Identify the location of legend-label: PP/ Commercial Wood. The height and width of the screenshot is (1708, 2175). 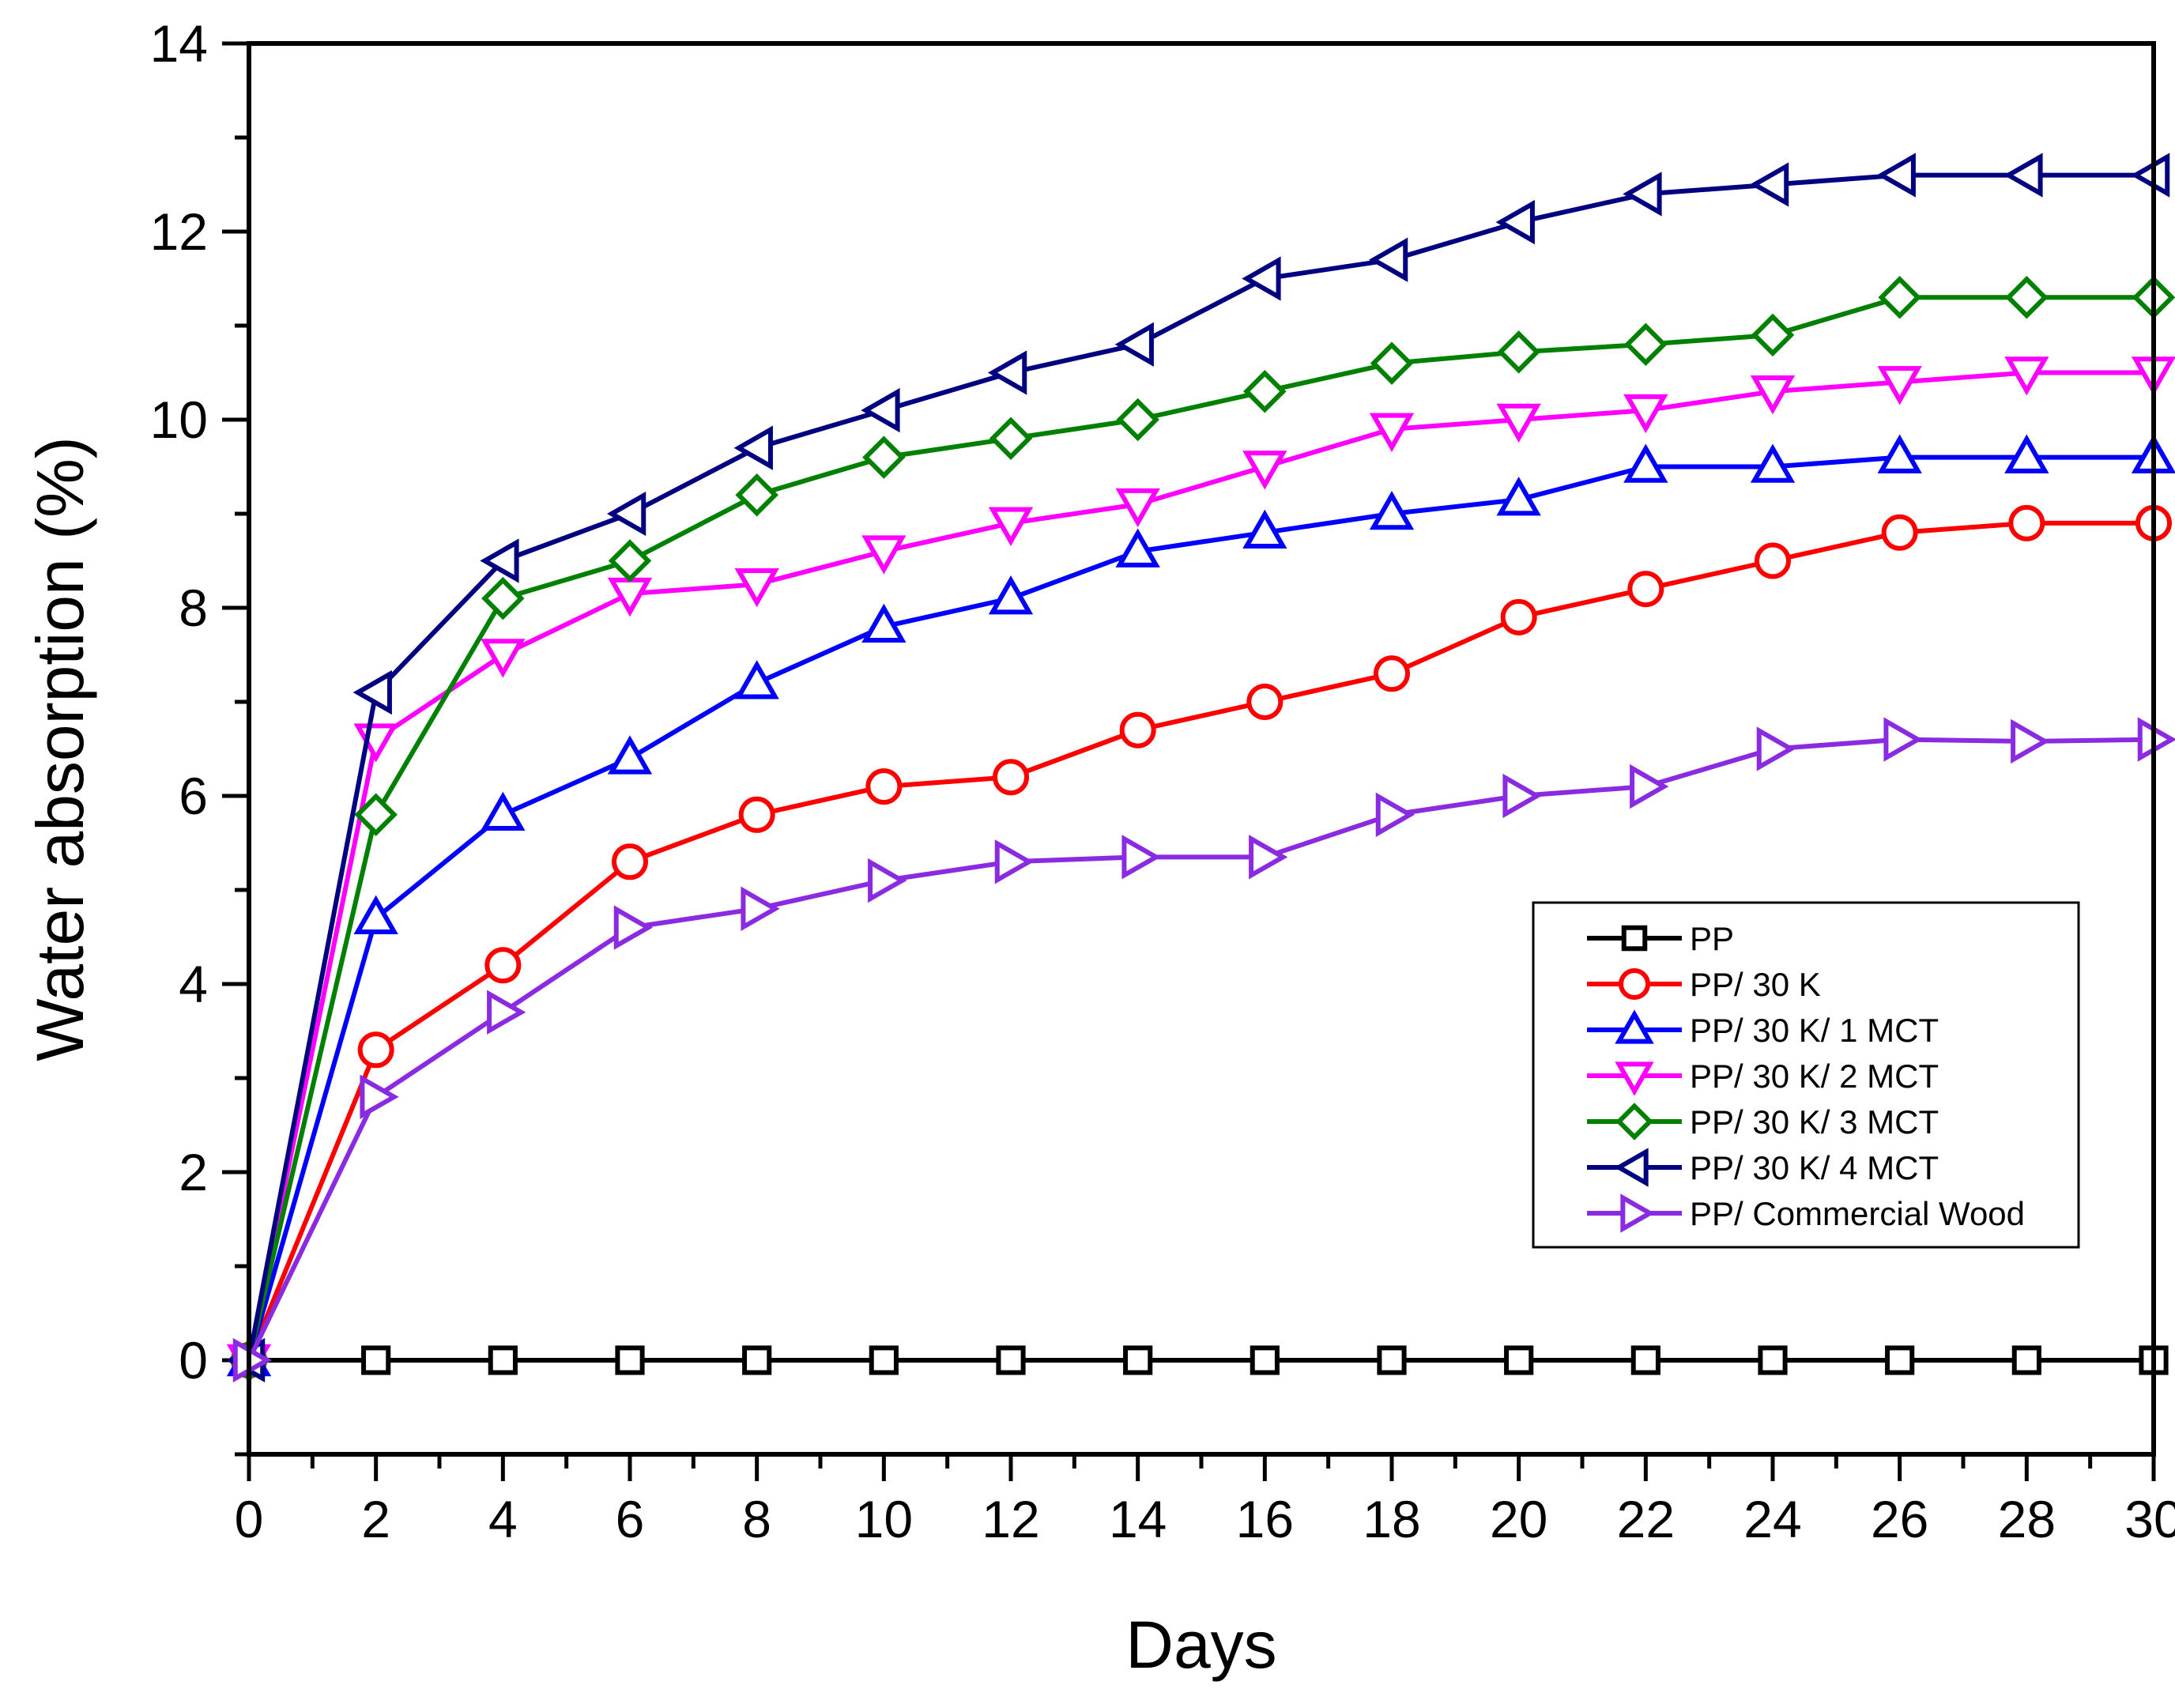
(1857, 1213).